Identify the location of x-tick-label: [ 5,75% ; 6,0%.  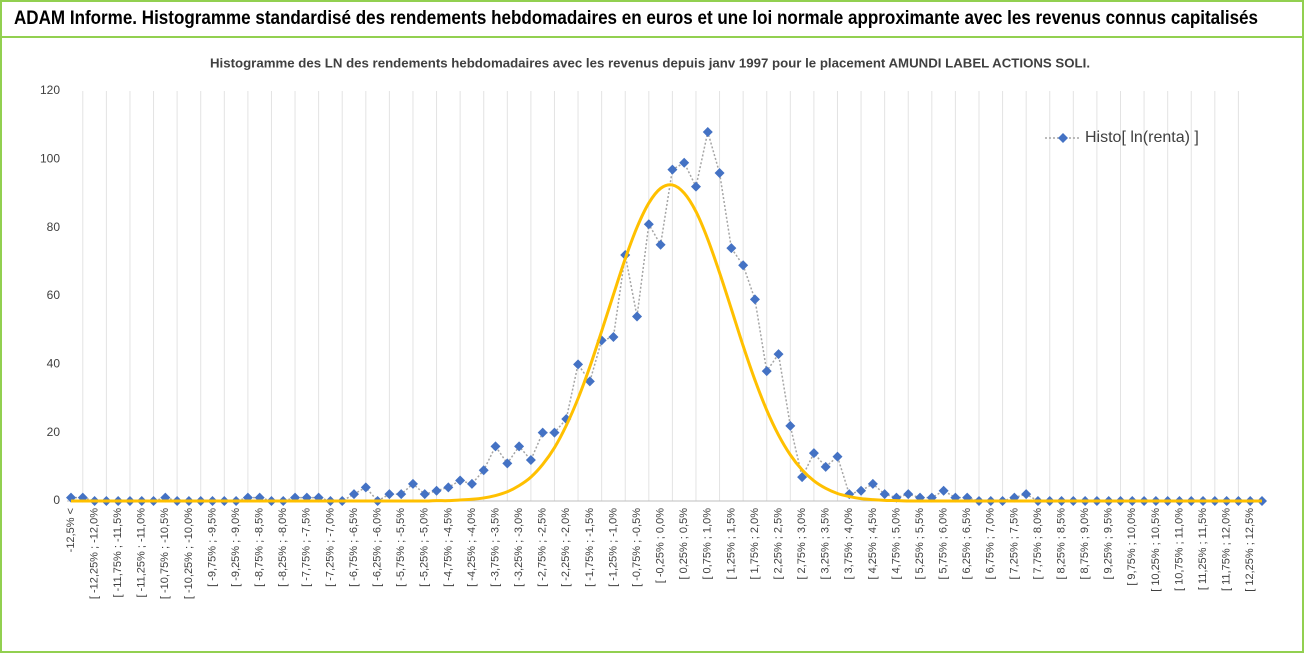
(944, 544).